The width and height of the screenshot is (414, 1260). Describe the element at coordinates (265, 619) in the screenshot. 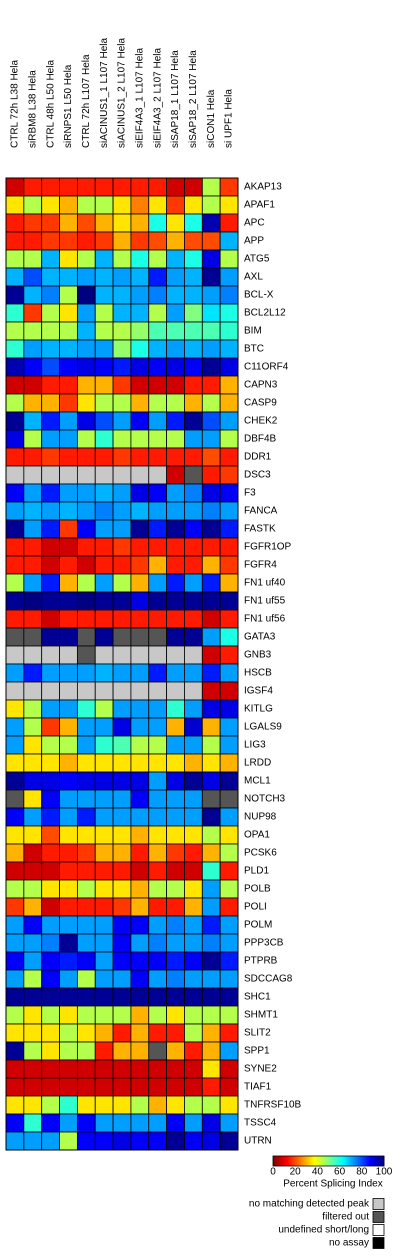

I see `row-label: FN1 uf56` at that location.